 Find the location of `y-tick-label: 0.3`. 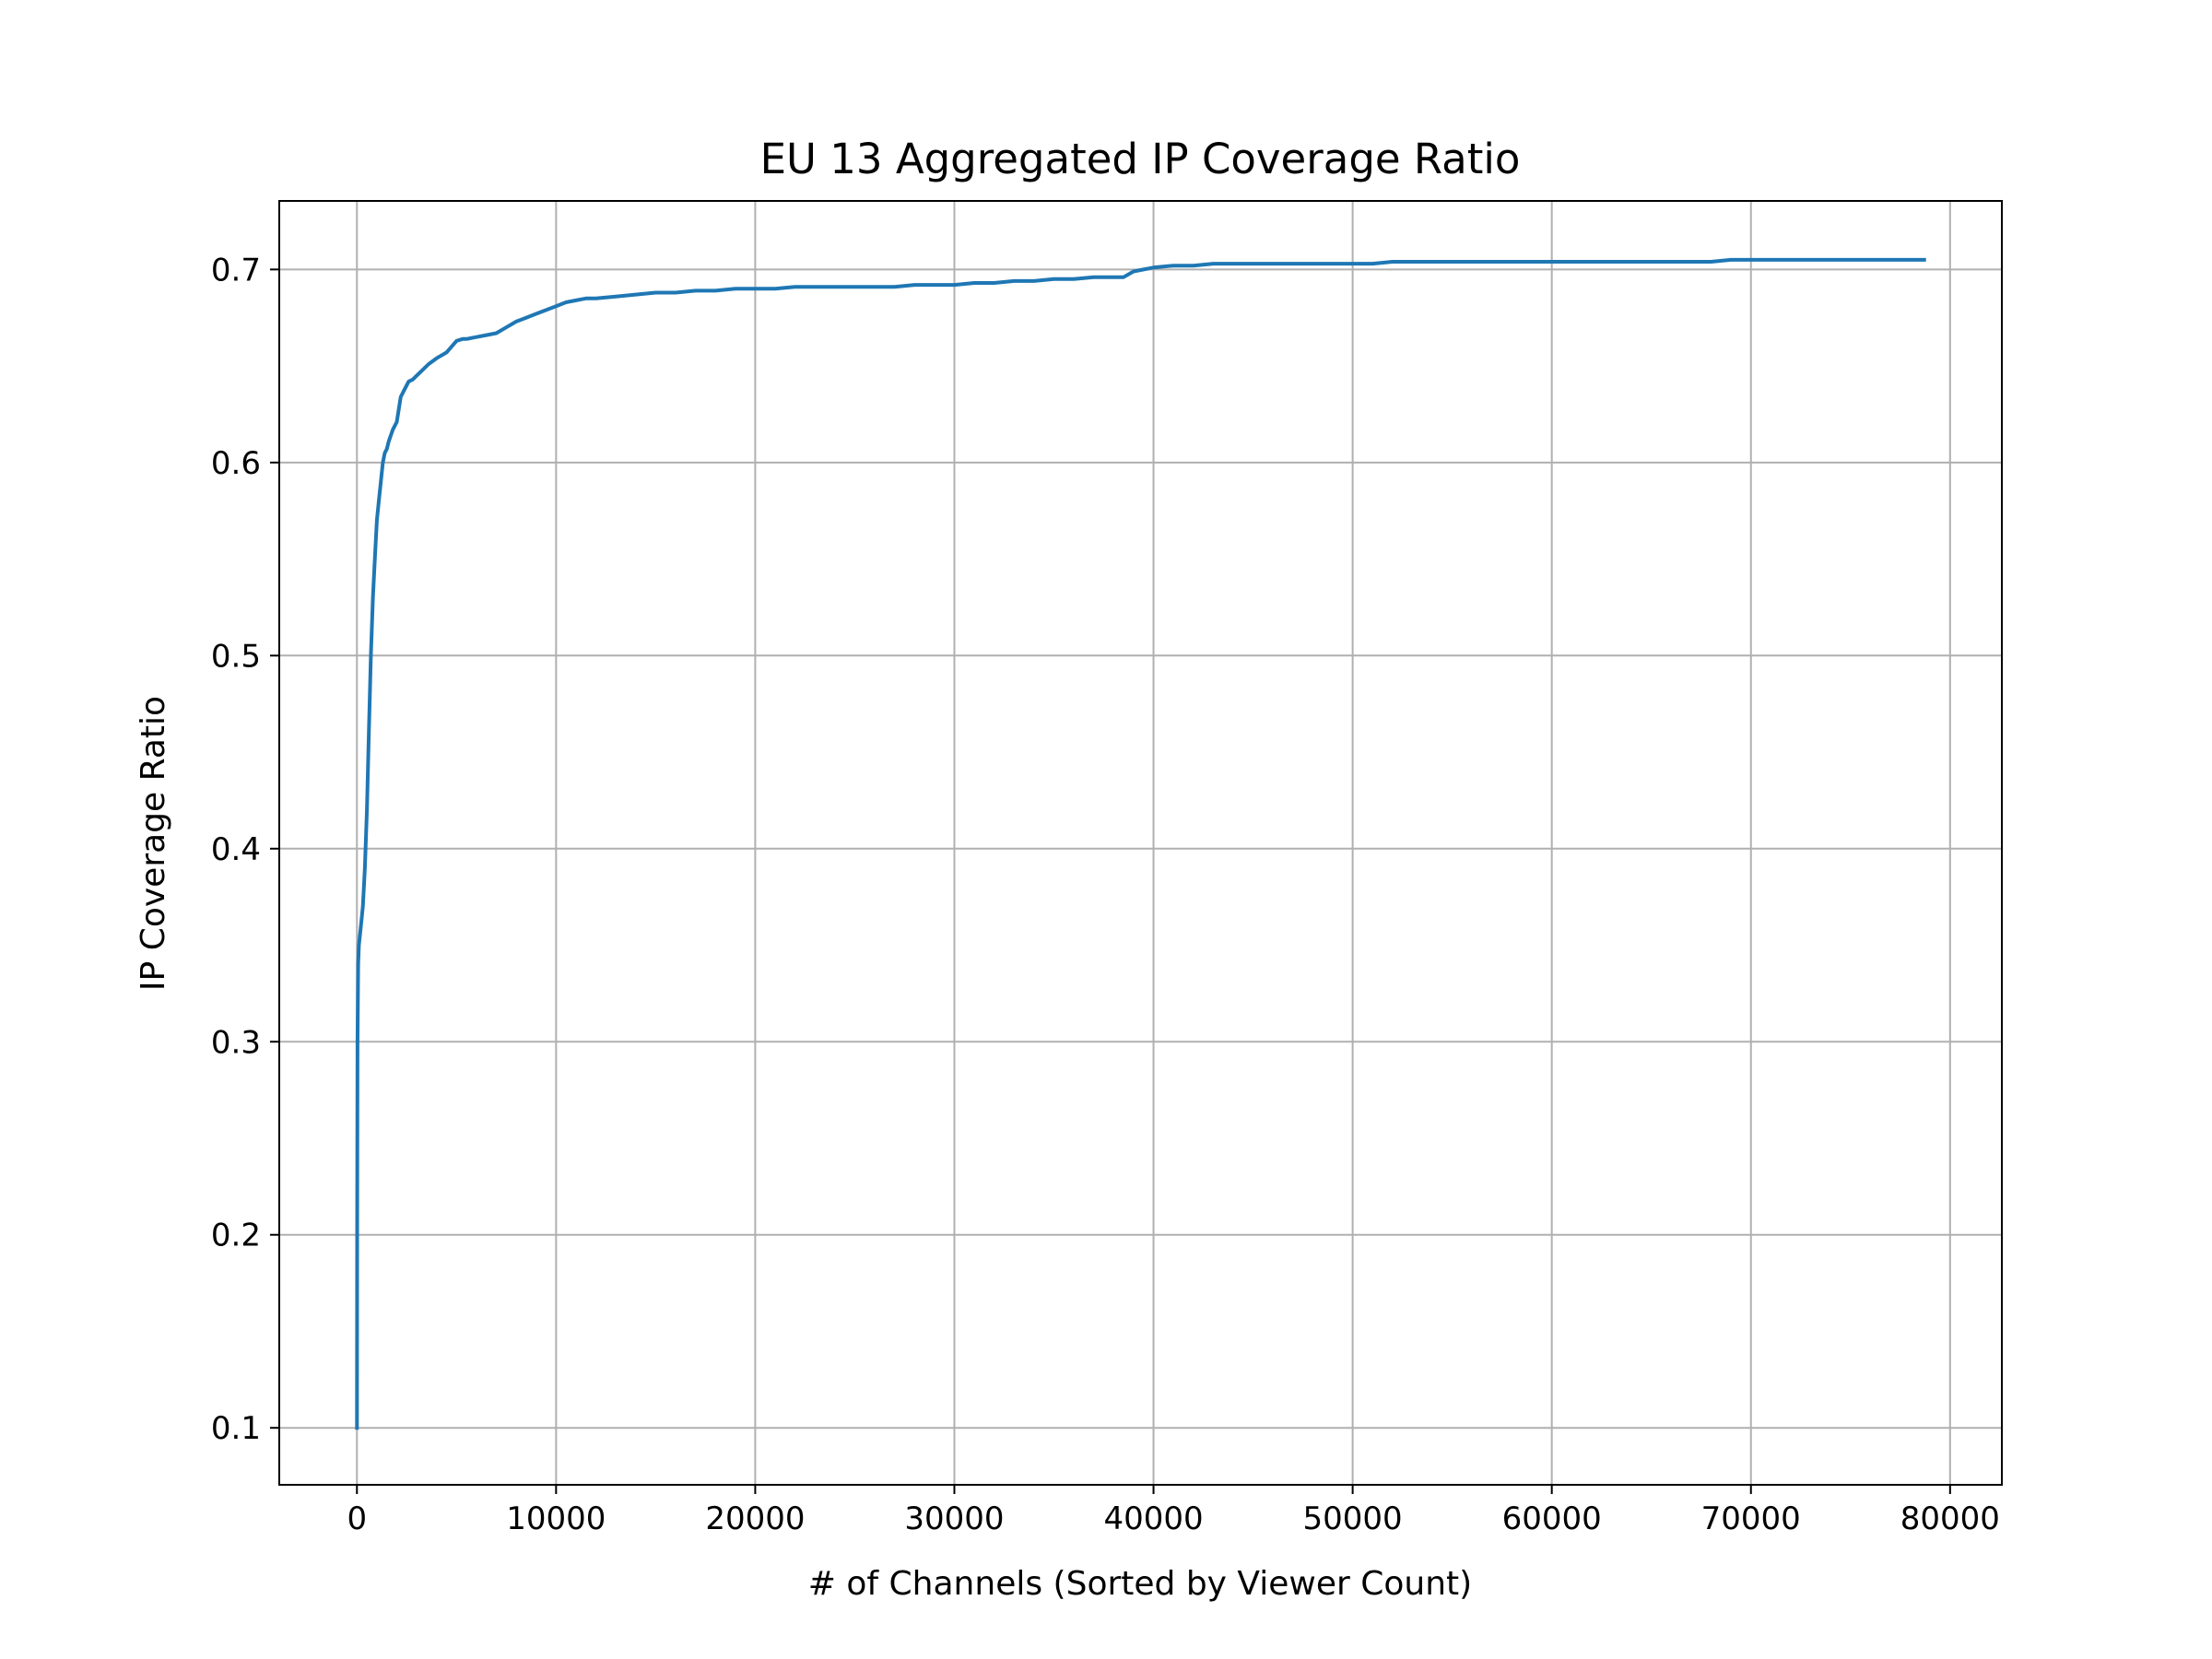

y-tick-label: 0.3 is located at coordinates (236, 1042).